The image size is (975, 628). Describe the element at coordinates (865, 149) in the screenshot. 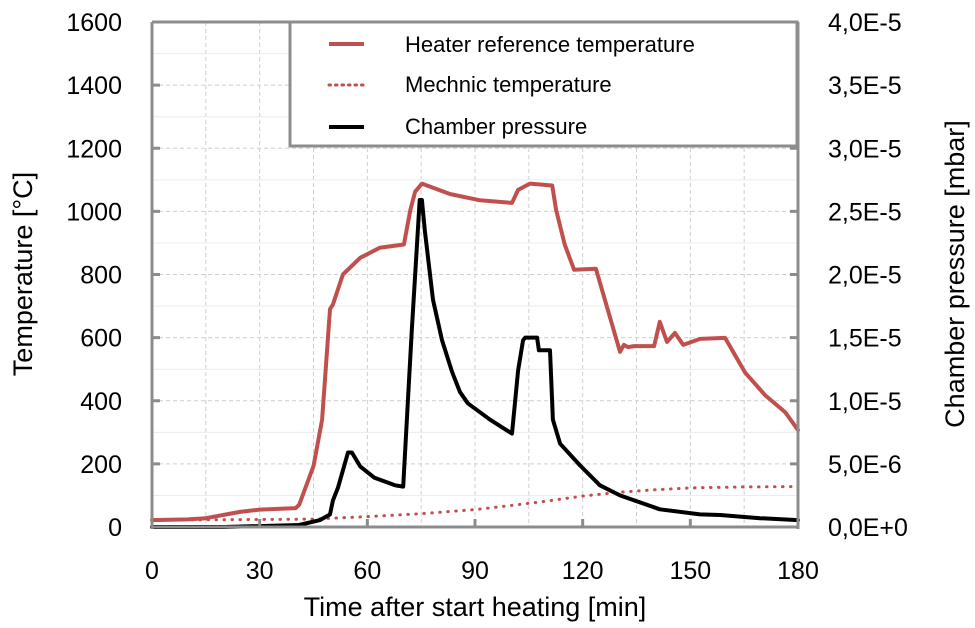

I see `y2-tick-label: 3,0E-5` at that location.